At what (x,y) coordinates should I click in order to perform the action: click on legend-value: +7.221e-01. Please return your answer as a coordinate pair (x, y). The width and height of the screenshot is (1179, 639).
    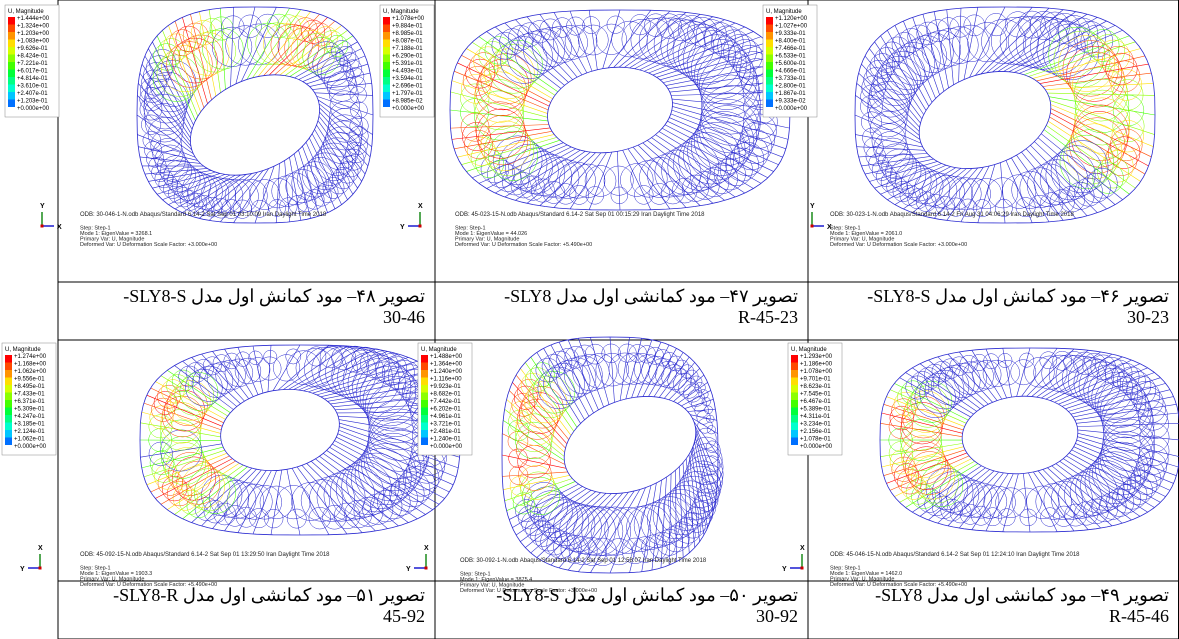
    Looking at the image, I should click on (32, 64).